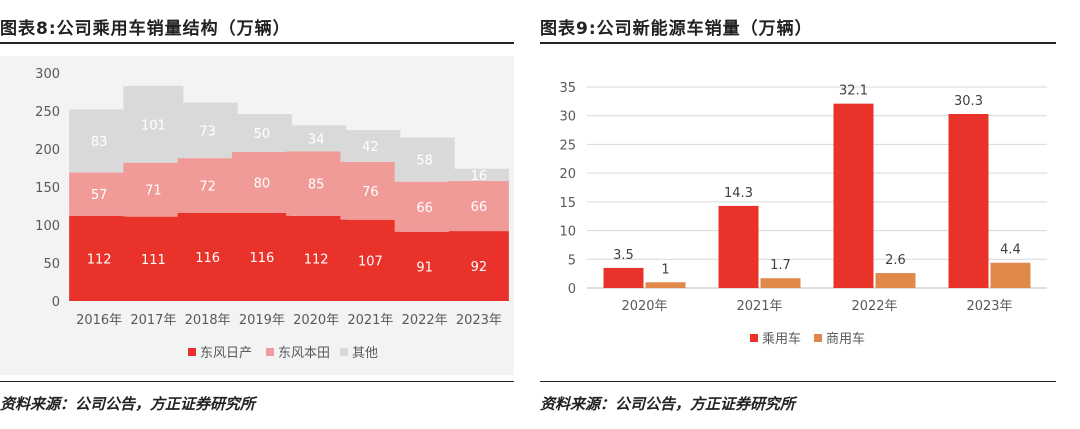  I want to click on data-label: 83, so click(99, 142).